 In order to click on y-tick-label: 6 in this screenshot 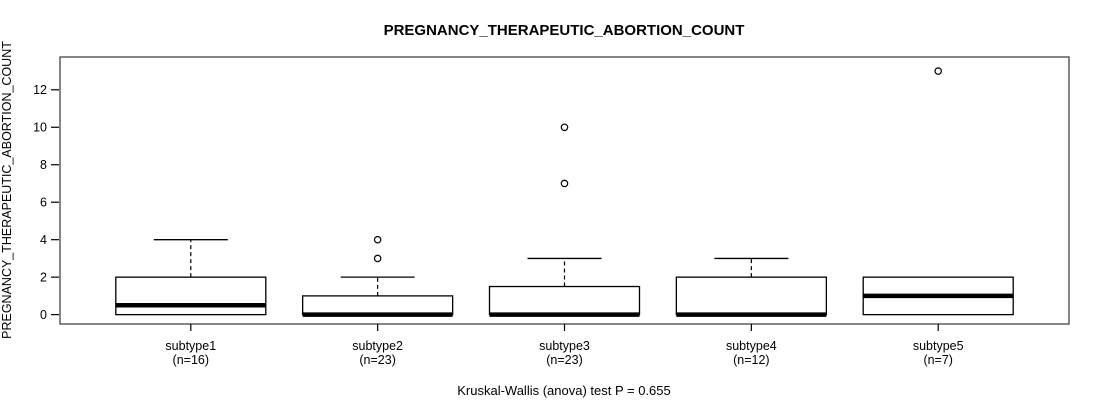, I will do `click(43, 203)`.